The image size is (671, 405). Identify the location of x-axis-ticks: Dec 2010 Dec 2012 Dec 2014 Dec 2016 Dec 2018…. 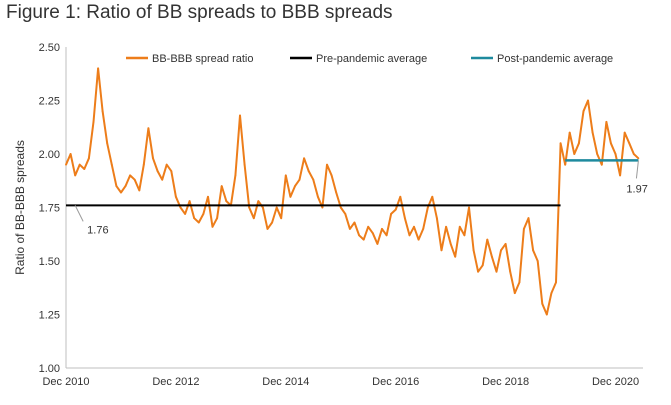
(340, 382).